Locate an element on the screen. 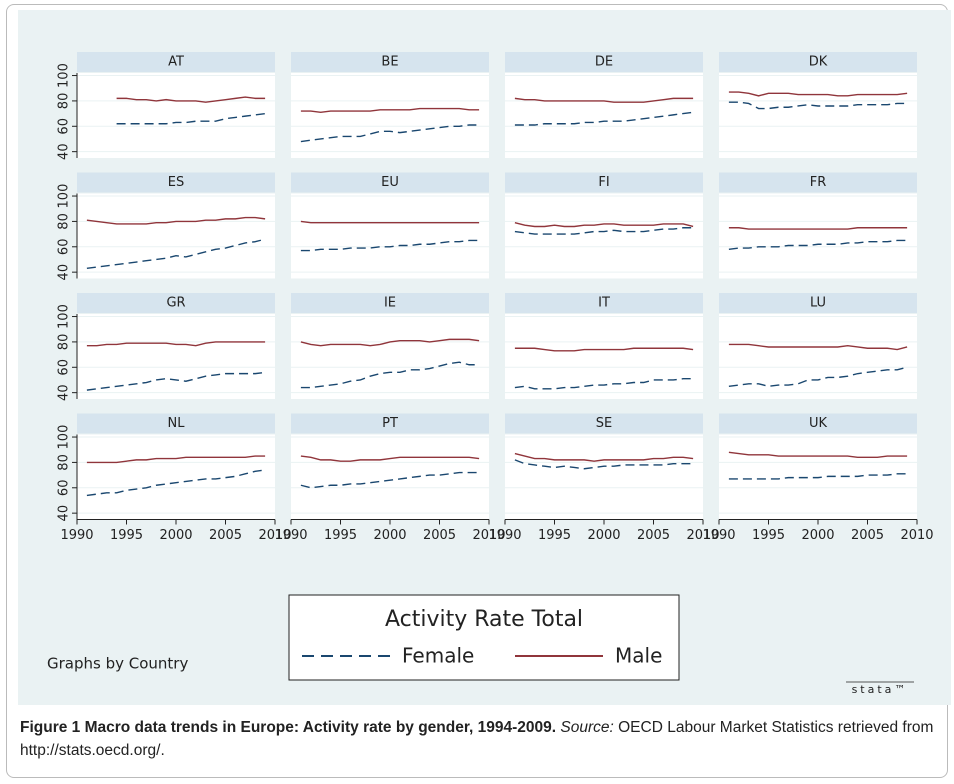 Image resolution: width=954 pixels, height=784 pixels. panel: NL 40 60 80 100 1990 1995 2000 2005 2010 is located at coordinates (174, 478).